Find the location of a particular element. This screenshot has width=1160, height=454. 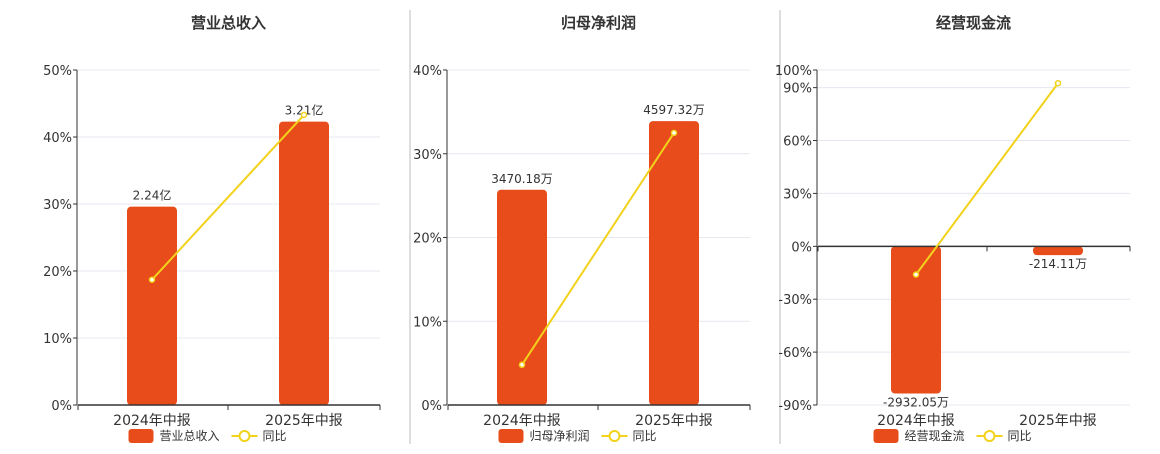

bar-data-label: -2932.05万 is located at coordinates (916, 403).